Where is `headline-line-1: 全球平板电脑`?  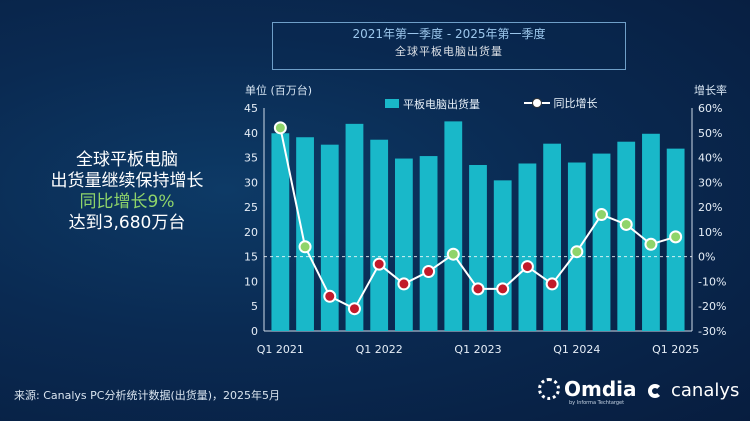 headline-line-1: 全球平板电脑 is located at coordinates (127, 160).